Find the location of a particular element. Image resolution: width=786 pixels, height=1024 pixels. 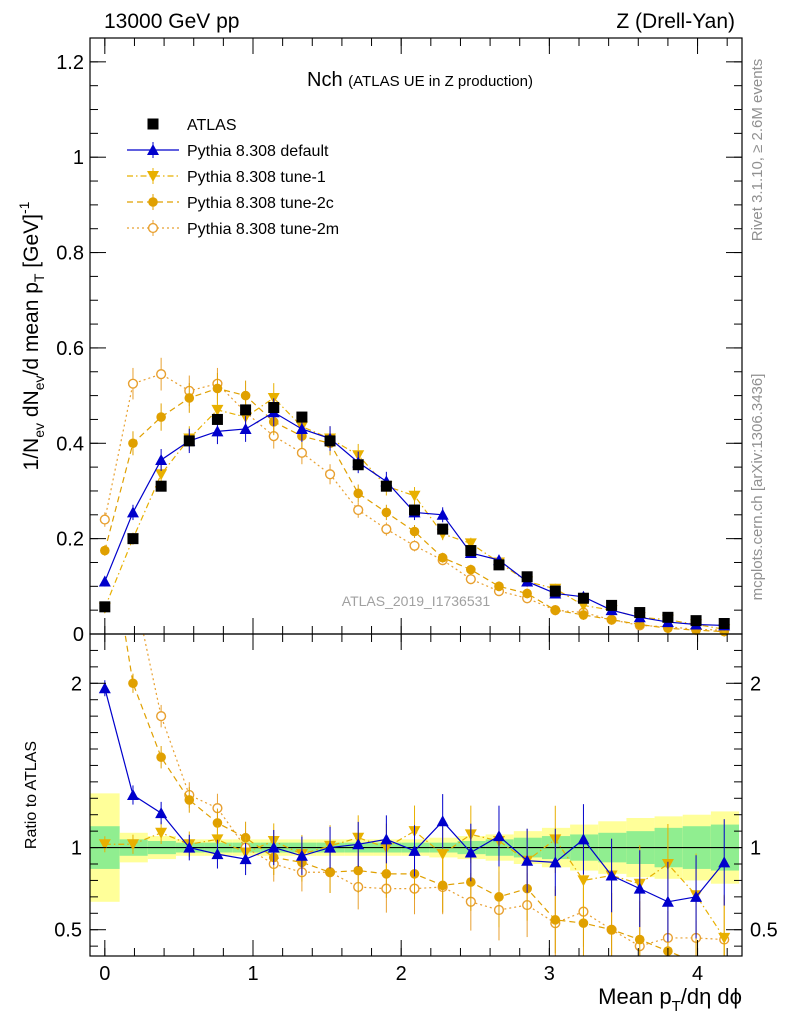

plot-title-main: Nch is located at coordinates (325, 80).